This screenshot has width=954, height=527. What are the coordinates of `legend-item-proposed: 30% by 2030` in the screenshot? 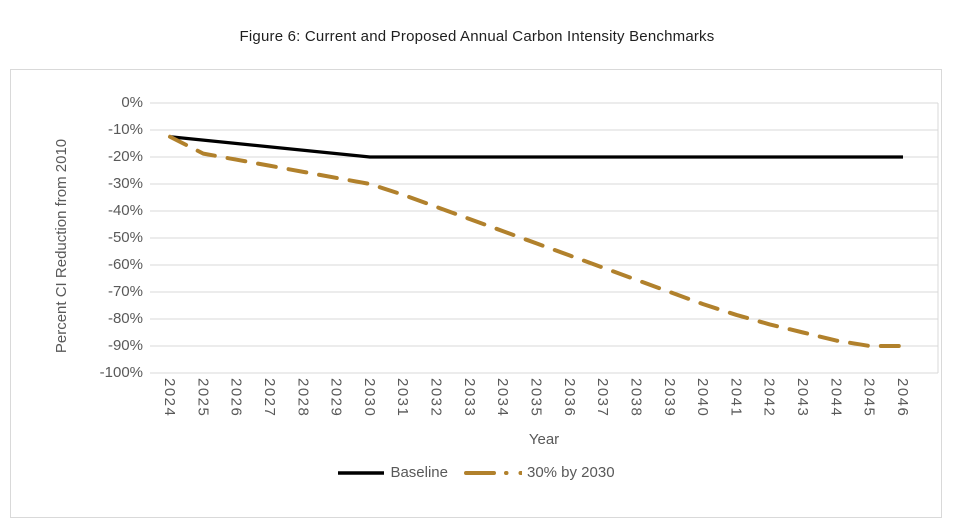 It's located at (539, 472).